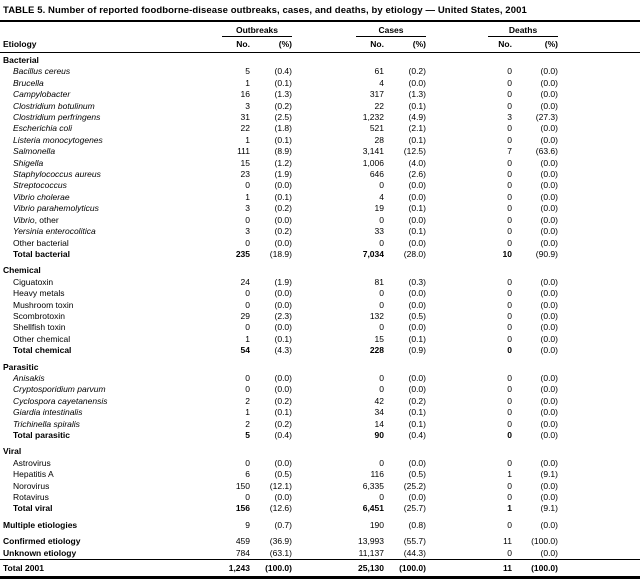 Image resolution: width=640 pixels, height=579 pixels. What do you see at coordinates (59, 389) in the screenshot?
I see `row-label: Cryptosporidium parvum` at bounding box center [59, 389].